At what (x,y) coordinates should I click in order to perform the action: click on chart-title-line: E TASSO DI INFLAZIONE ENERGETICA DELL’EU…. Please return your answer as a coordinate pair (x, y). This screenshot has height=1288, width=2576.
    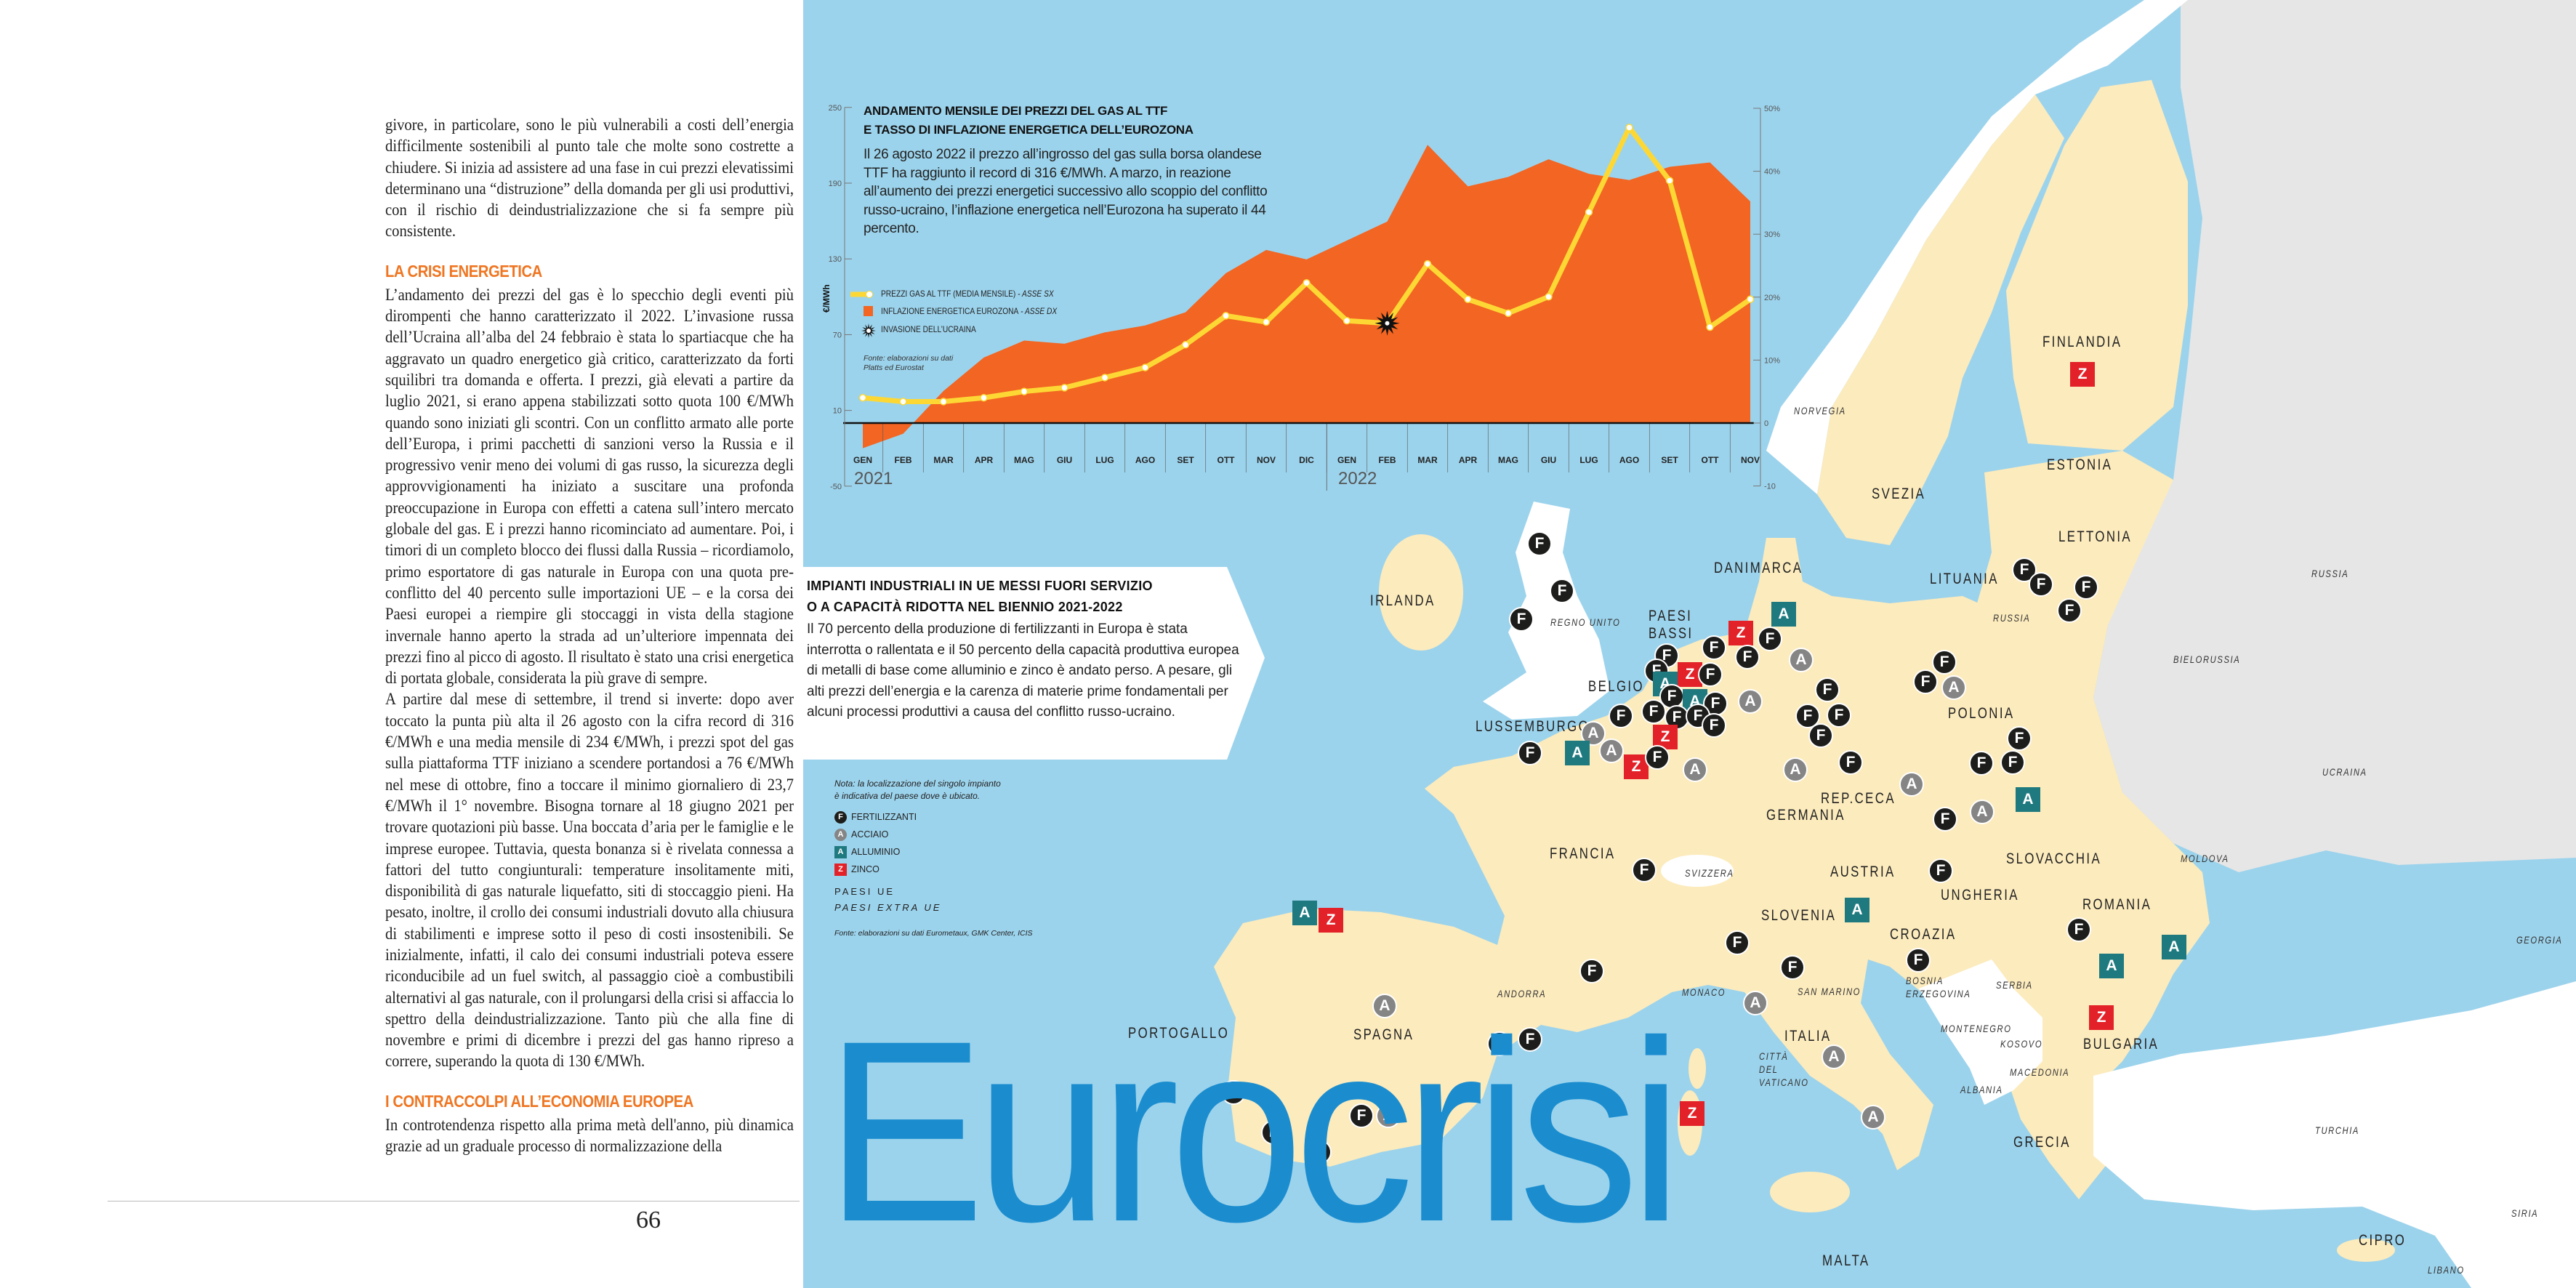
    Looking at the image, I should click on (1029, 130).